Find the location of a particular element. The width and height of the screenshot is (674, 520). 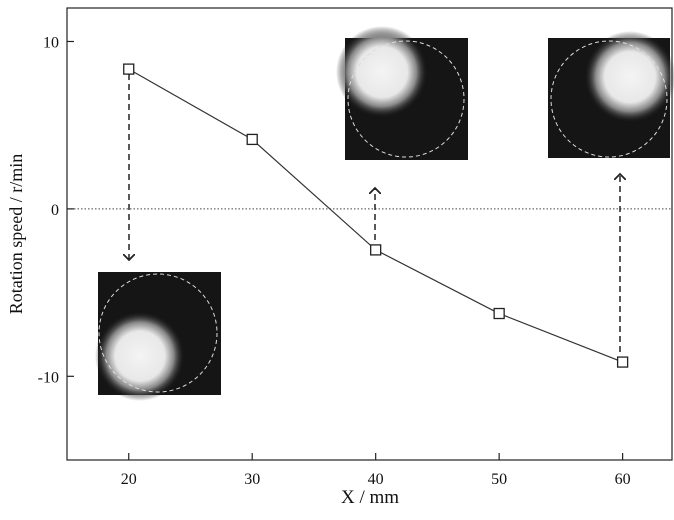

y-tick-label: 0 is located at coordinates (55, 210).